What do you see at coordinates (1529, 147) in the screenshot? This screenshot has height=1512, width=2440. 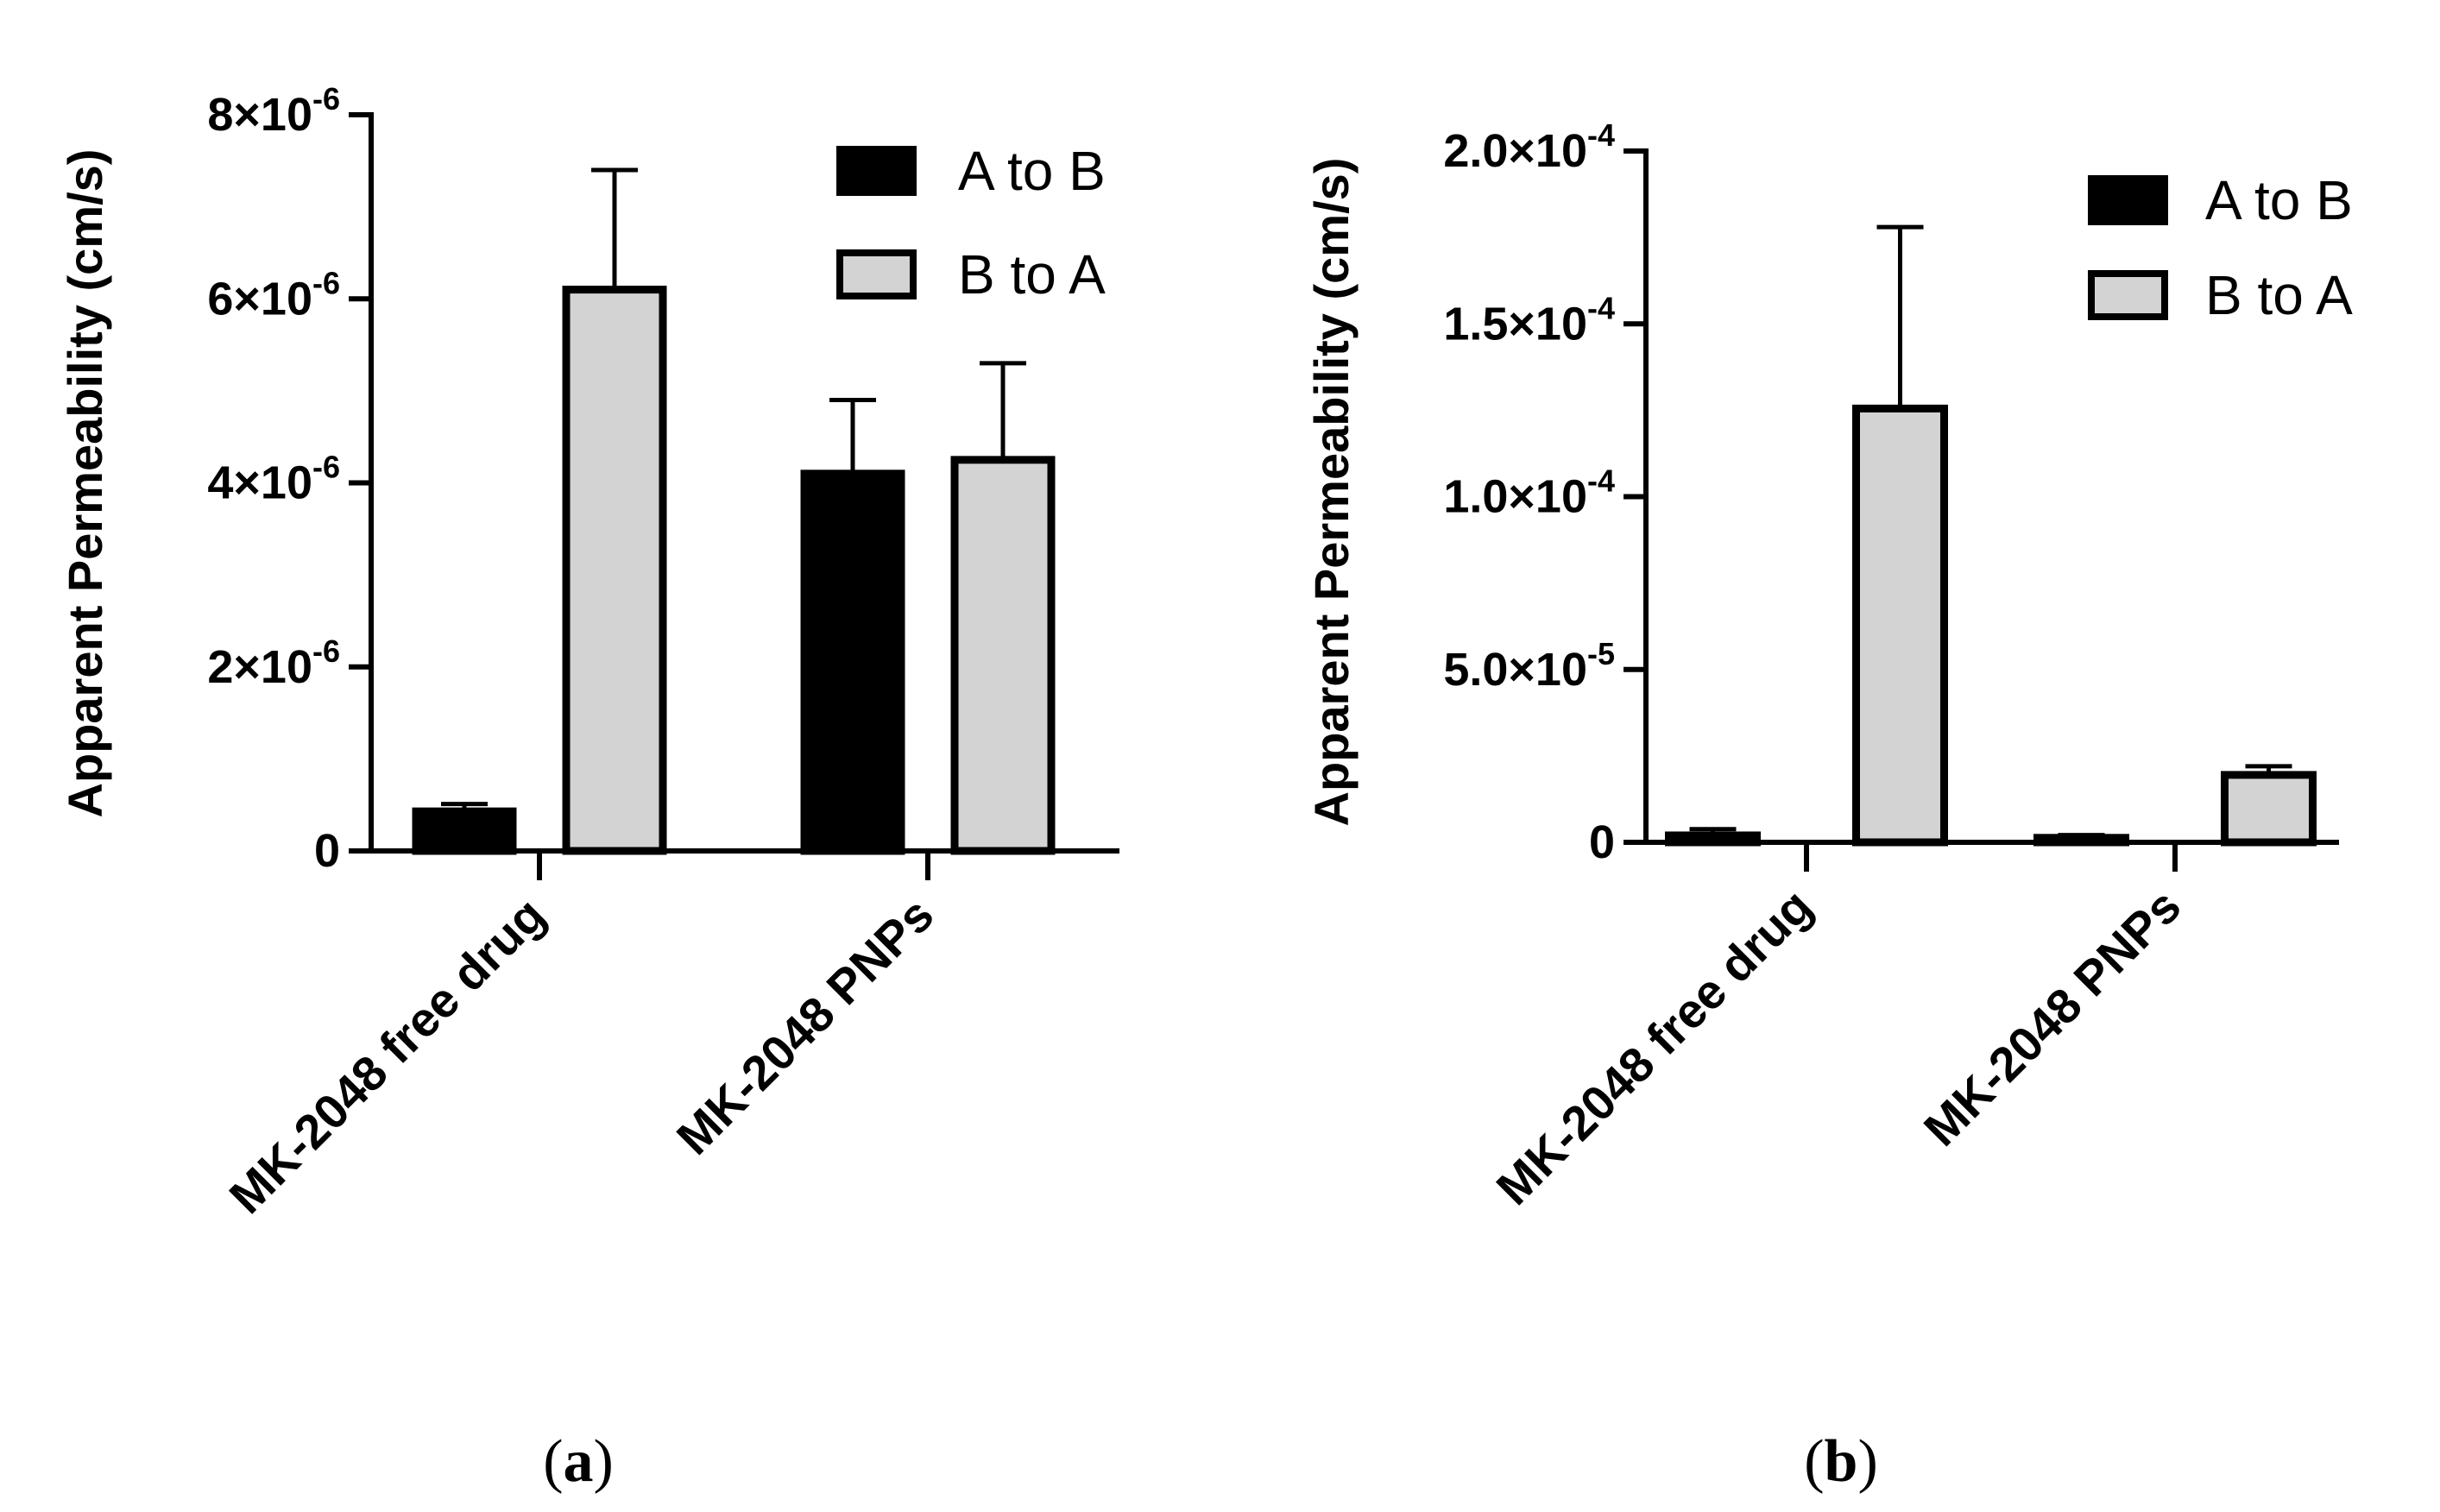 I see `y-tick-label: 2.0×10⁻⁴` at bounding box center [1529, 147].